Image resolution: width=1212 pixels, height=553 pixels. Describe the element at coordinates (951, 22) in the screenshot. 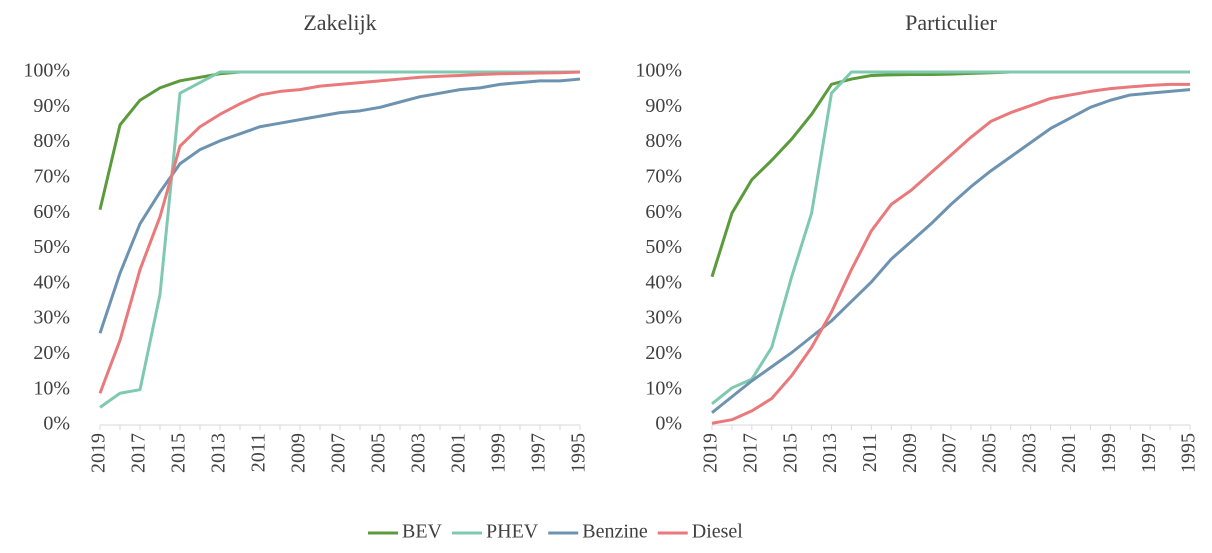

I see `chart-title: Particulier` at that location.